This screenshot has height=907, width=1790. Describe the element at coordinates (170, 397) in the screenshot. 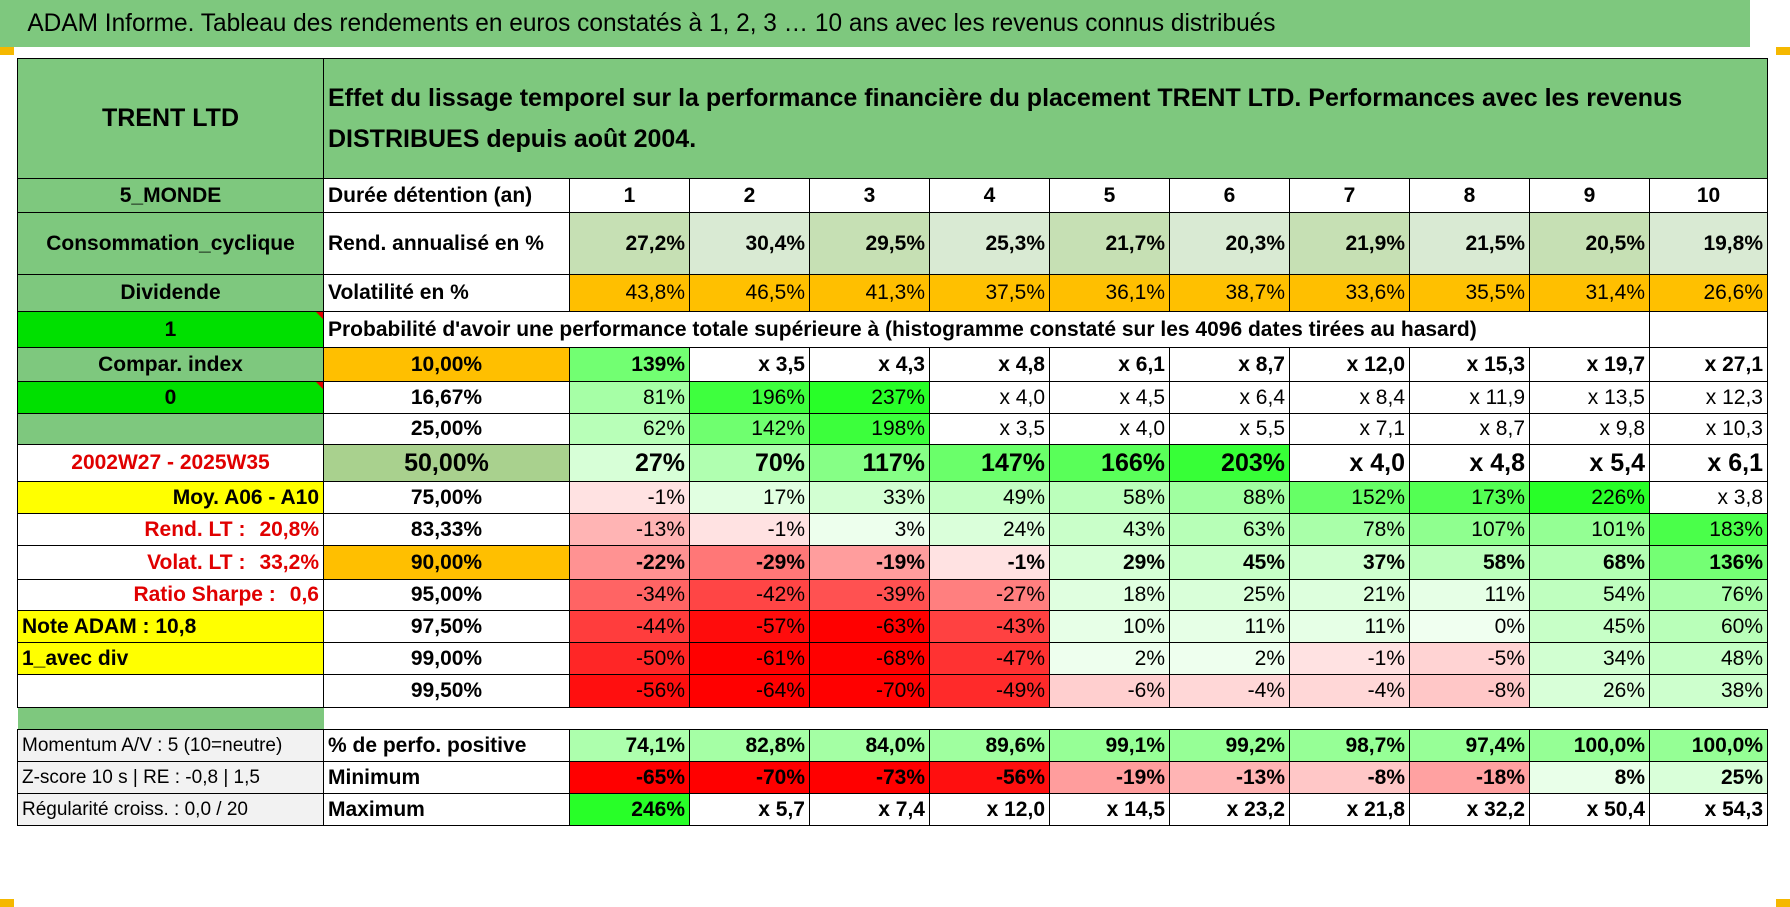

I see `flag-zero: 0` at that location.